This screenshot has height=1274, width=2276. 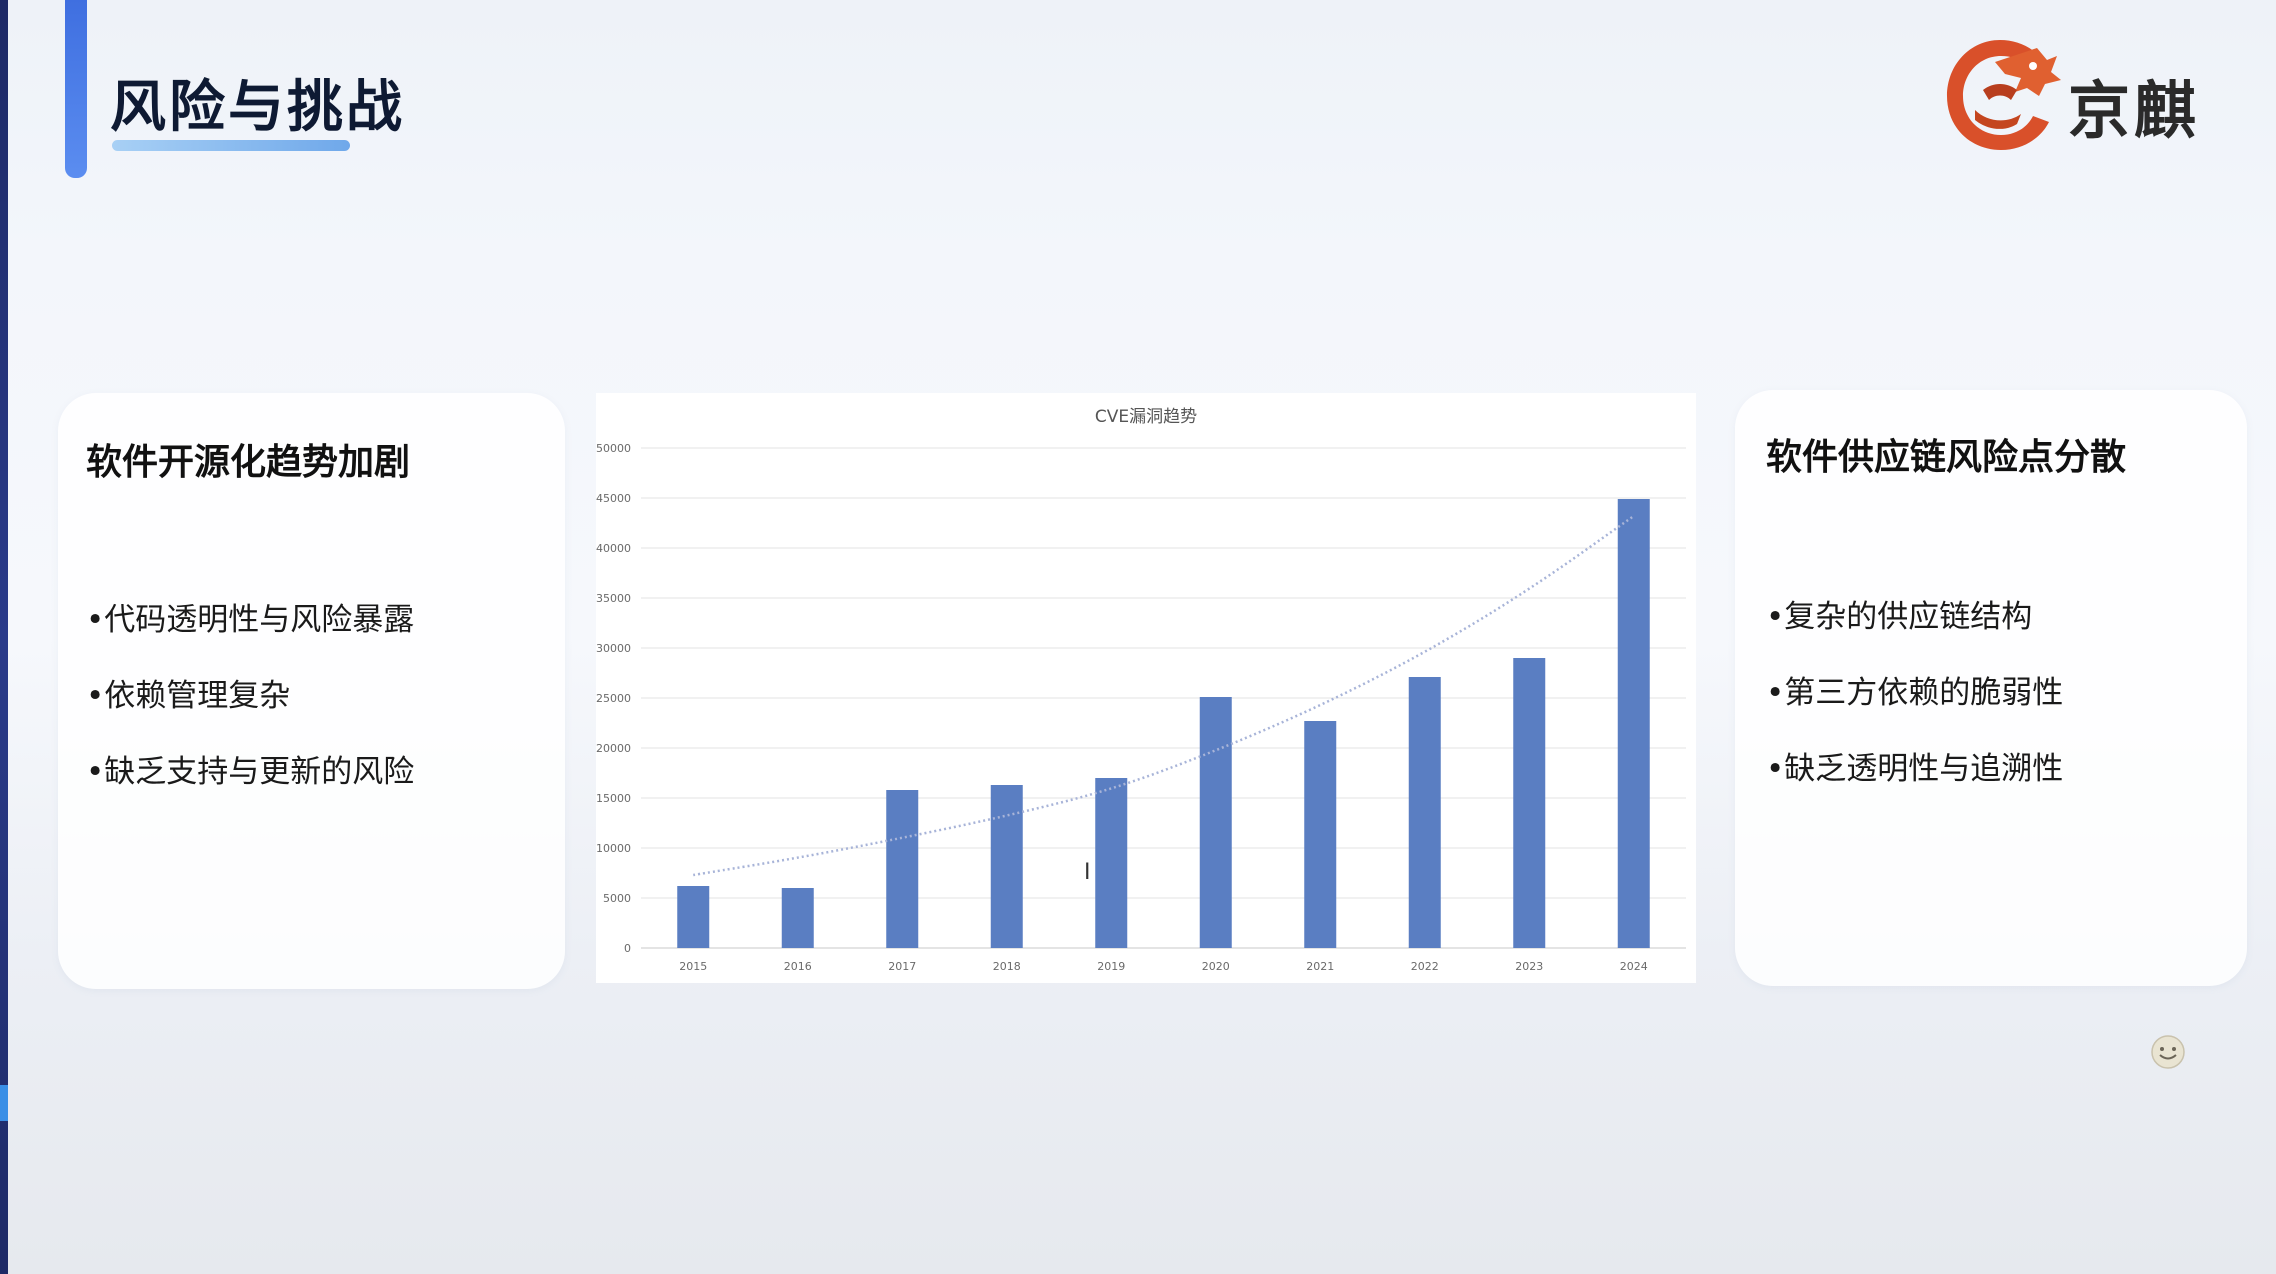 What do you see at coordinates (613, 548) in the screenshot?
I see `y-tick-label: 40000` at bounding box center [613, 548].